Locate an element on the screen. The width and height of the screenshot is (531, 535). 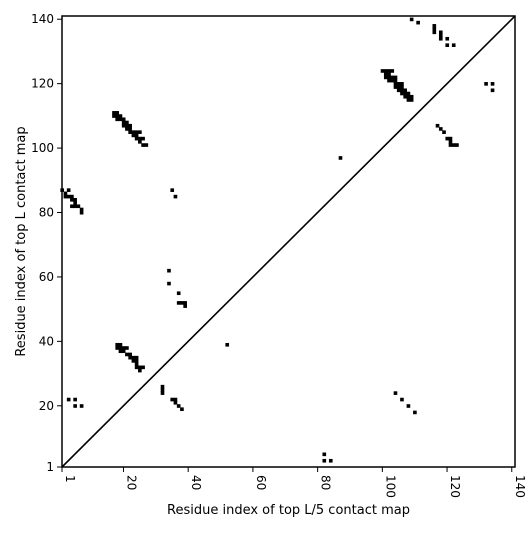
y-tick-label: 80 is located at coordinates (46, 213).